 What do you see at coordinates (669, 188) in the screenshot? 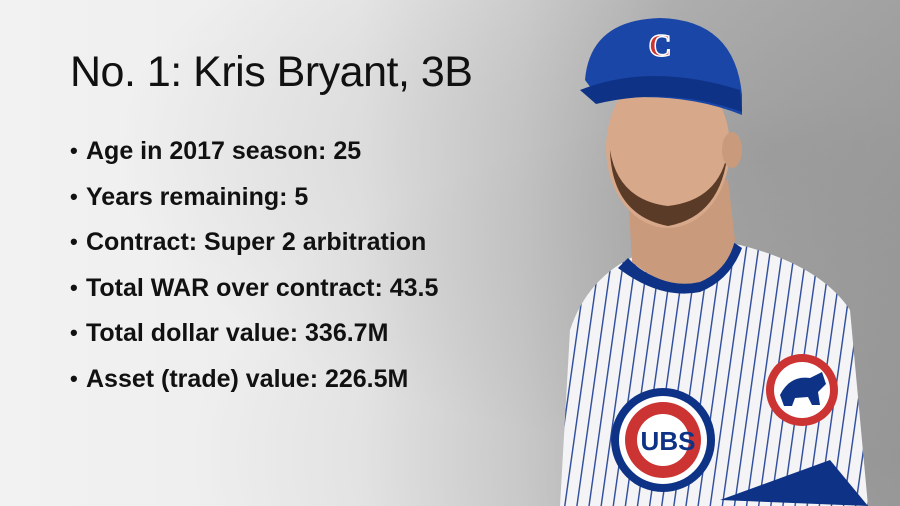
I see `beard` at bounding box center [669, 188].